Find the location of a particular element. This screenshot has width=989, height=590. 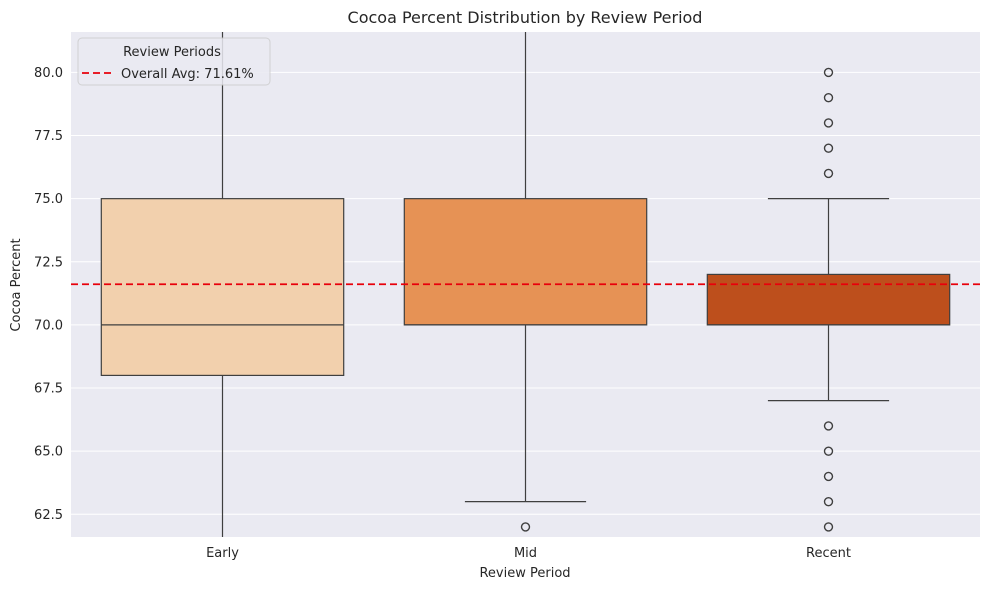

x-tick-label: Early is located at coordinates (222, 553).